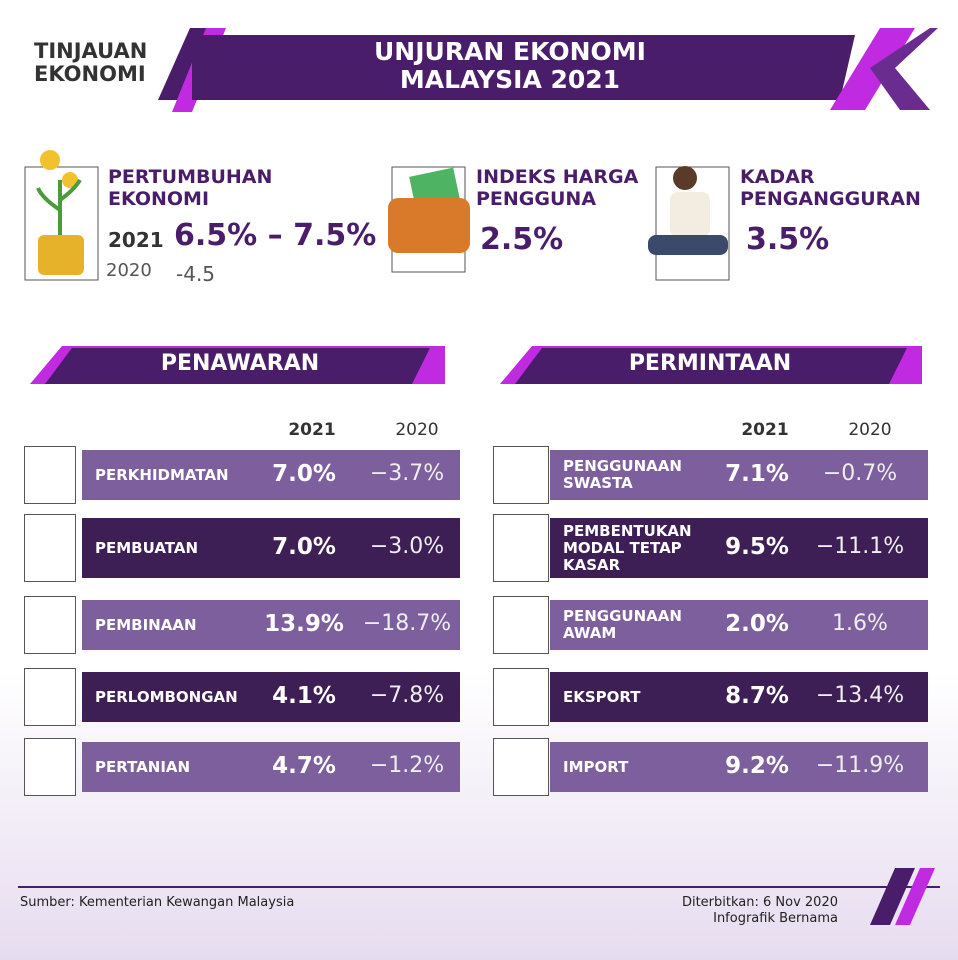 Image resolution: width=958 pixels, height=960 pixels. What do you see at coordinates (710, 363) in the screenshot?
I see `section-title: PERMINTAAN` at bounding box center [710, 363].